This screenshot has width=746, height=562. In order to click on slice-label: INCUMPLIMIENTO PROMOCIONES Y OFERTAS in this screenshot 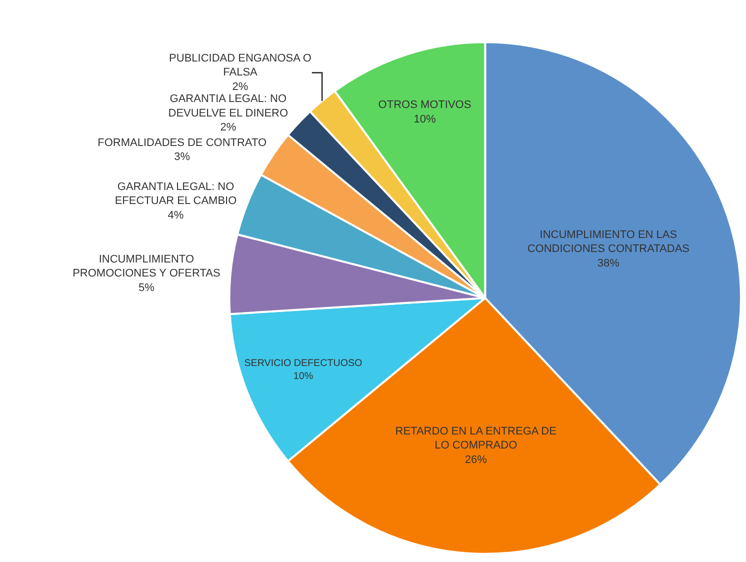, I will do `click(146, 266)`.